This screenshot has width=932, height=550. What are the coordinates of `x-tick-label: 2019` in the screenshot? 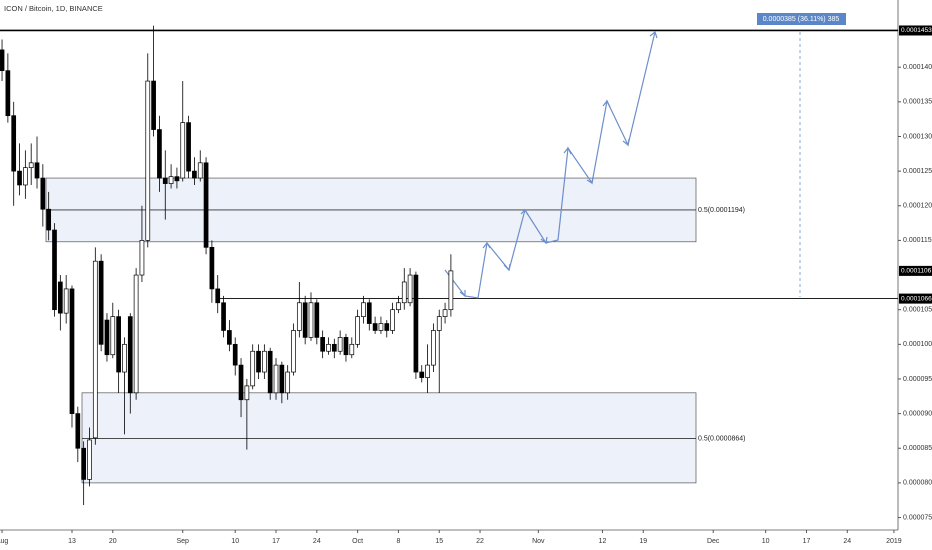 It's located at (894, 541).